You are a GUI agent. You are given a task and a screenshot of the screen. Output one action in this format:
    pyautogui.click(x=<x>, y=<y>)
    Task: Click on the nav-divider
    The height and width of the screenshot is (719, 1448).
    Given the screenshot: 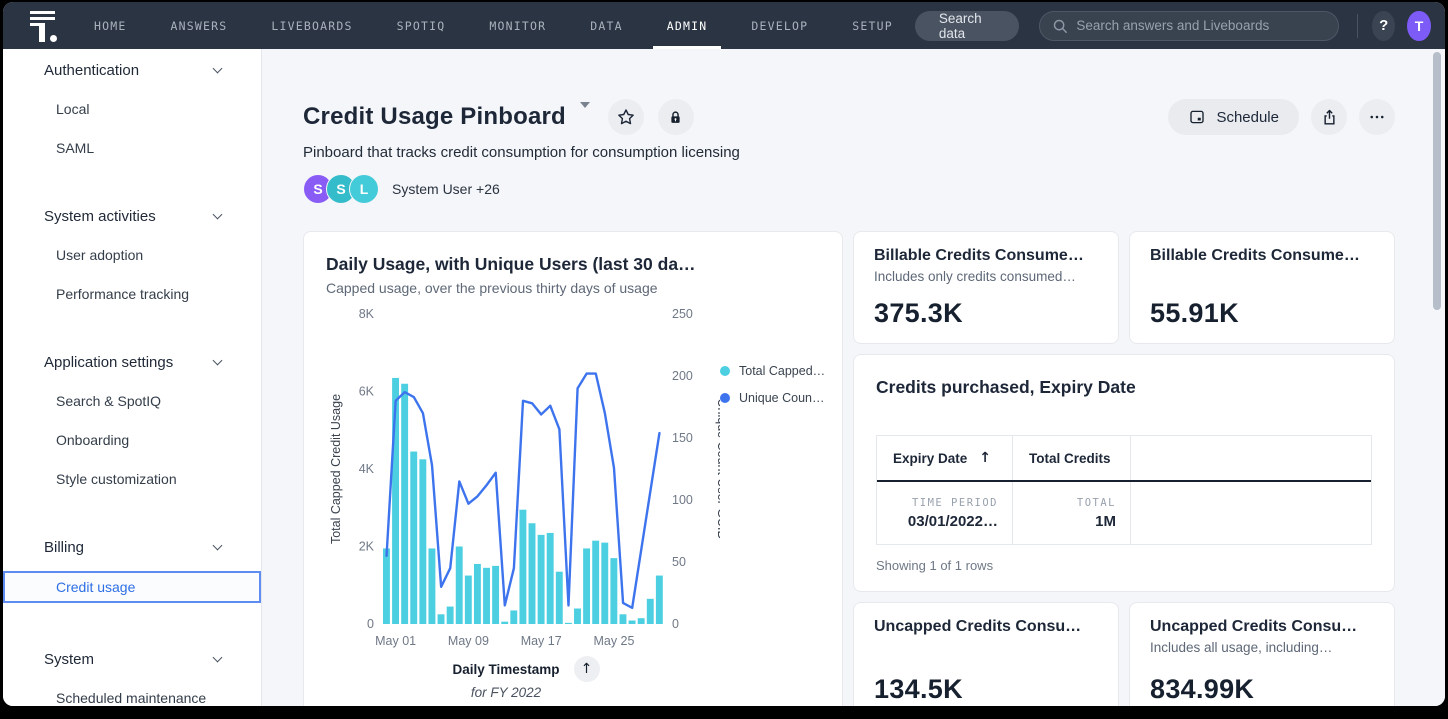 What is the action you would take?
    pyautogui.click(x=1358, y=25)
    